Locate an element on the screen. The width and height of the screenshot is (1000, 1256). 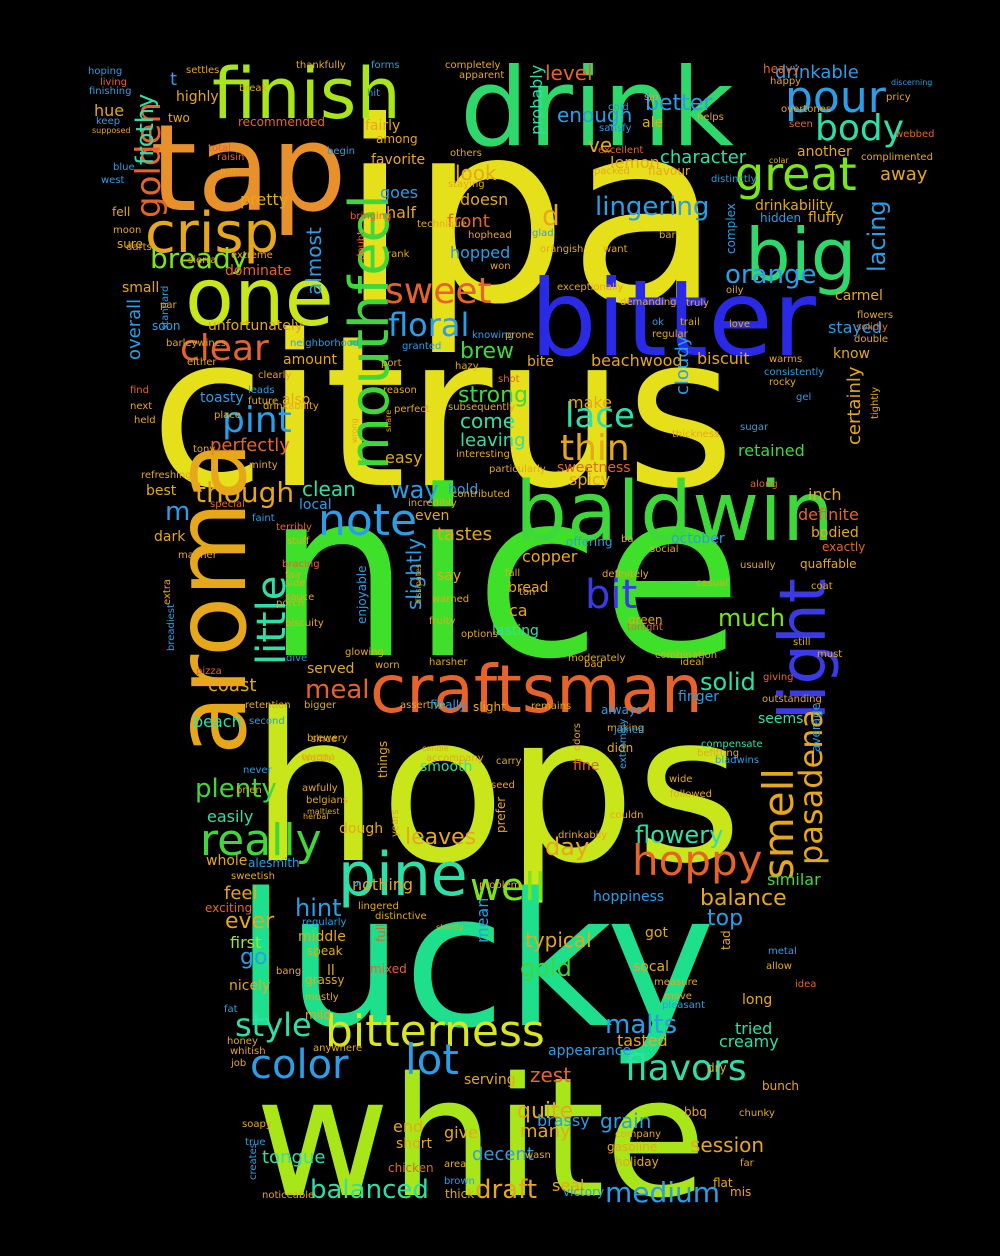
word: probably is located at coordinates (536, 100).